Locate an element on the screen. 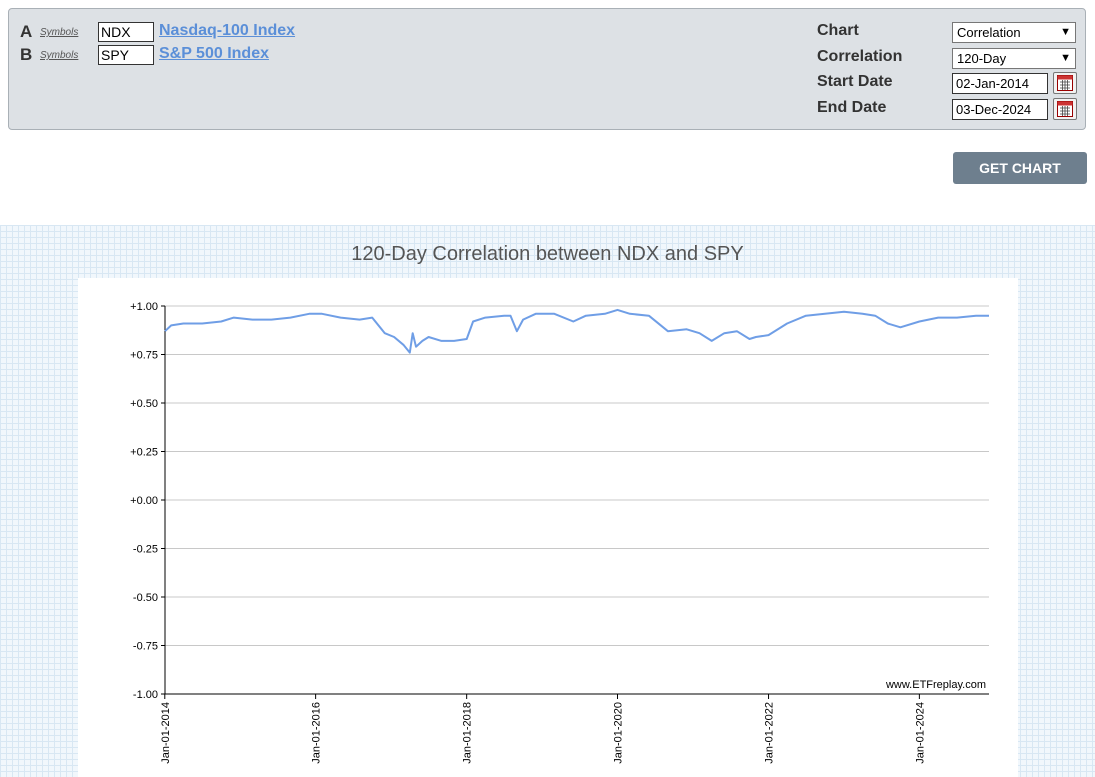  get-chart-button: GET CHART is located at coordinates (1020, 168).